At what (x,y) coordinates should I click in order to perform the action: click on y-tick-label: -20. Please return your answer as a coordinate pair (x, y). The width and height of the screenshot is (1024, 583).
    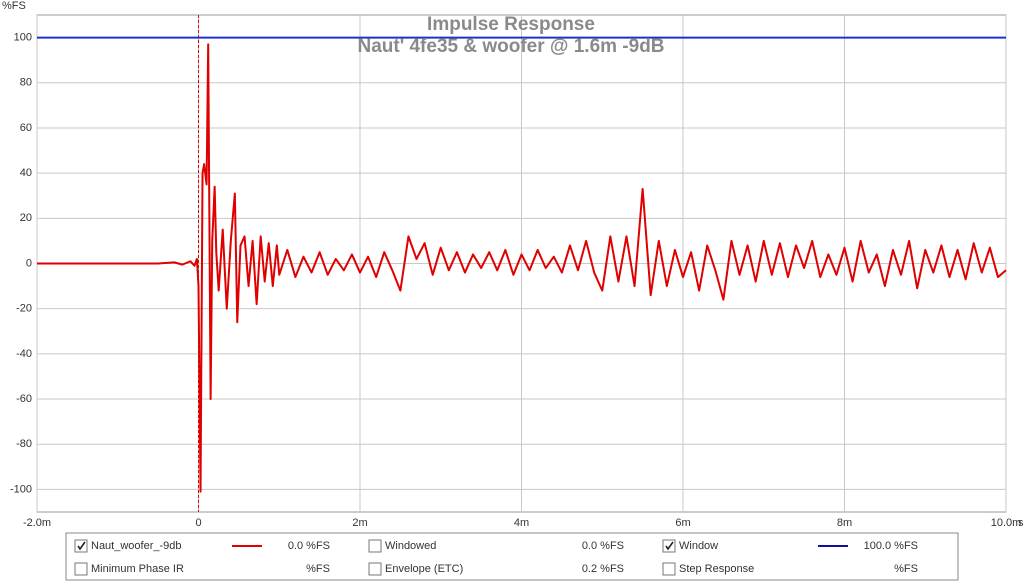
    Looking at the image, I should click on (24, 309).